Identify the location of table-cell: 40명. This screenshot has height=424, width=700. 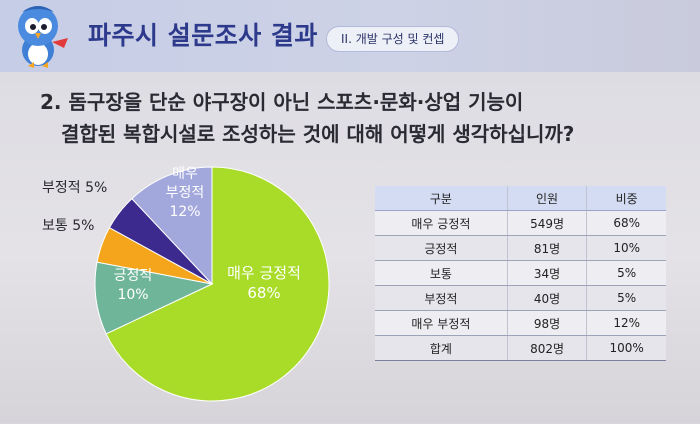
(546, 298).